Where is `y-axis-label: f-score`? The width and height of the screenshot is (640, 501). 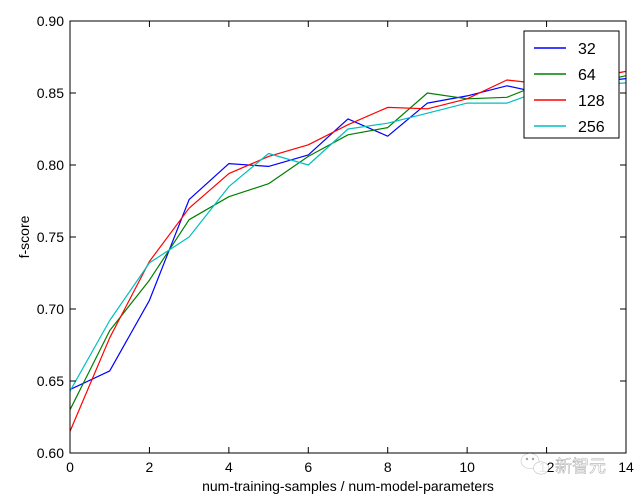 y-axis-label: f-score is located at coordinates (24, 236).